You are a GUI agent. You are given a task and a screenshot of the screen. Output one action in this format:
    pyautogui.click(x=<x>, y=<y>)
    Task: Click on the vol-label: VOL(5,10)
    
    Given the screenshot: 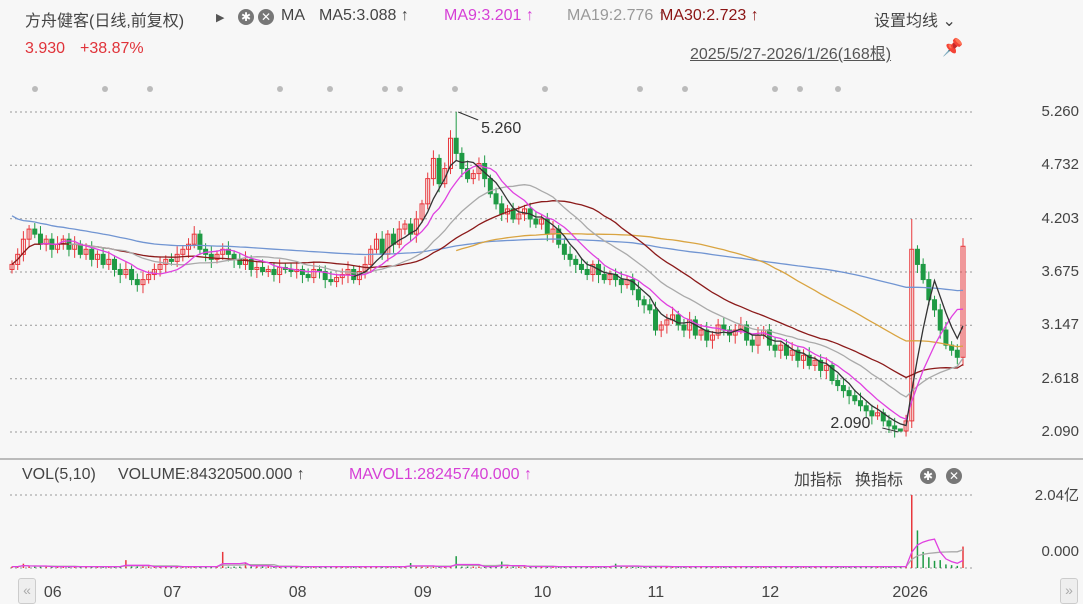 What is the action you would take?
    pyautogui.click(x=59, y=474)
    